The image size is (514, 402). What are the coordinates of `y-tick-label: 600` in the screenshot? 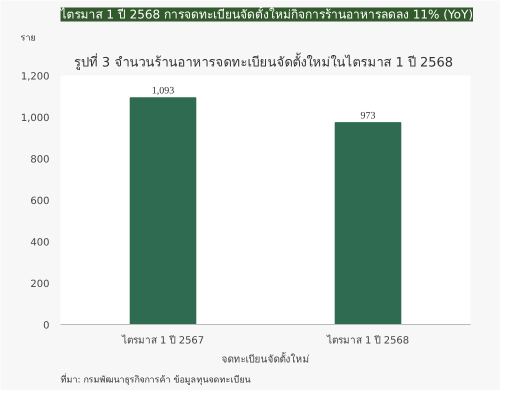 It's located at (40, 201).